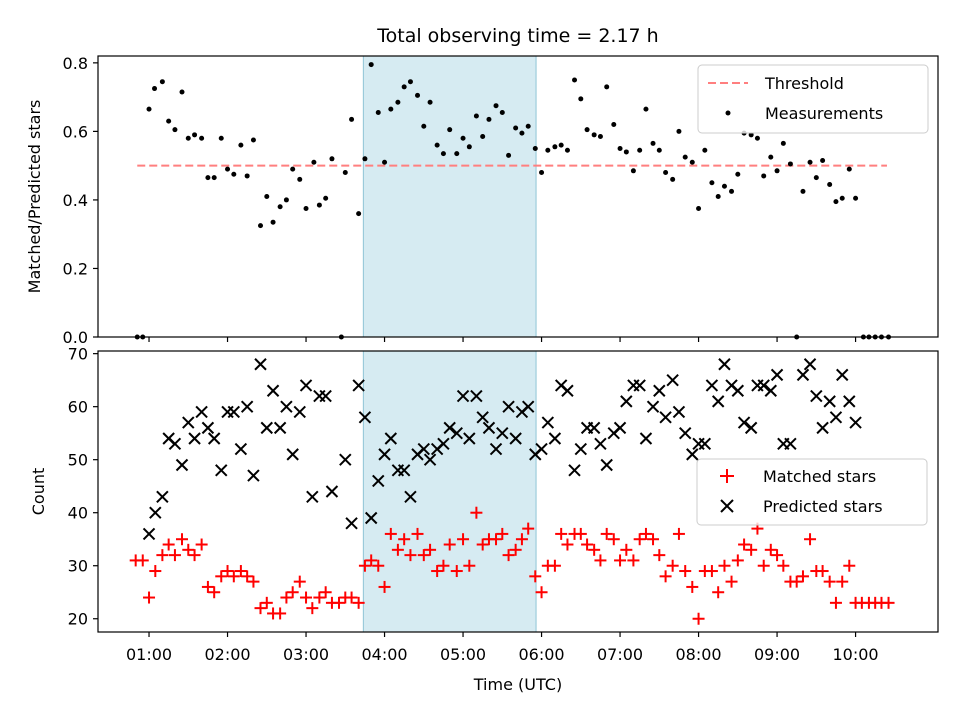 This screenshot has width=960, height=720. What do you see at coordinates (727, 476) in the screenshot?
I see `matched-legend-swatch` at bounding box center [727, 476].